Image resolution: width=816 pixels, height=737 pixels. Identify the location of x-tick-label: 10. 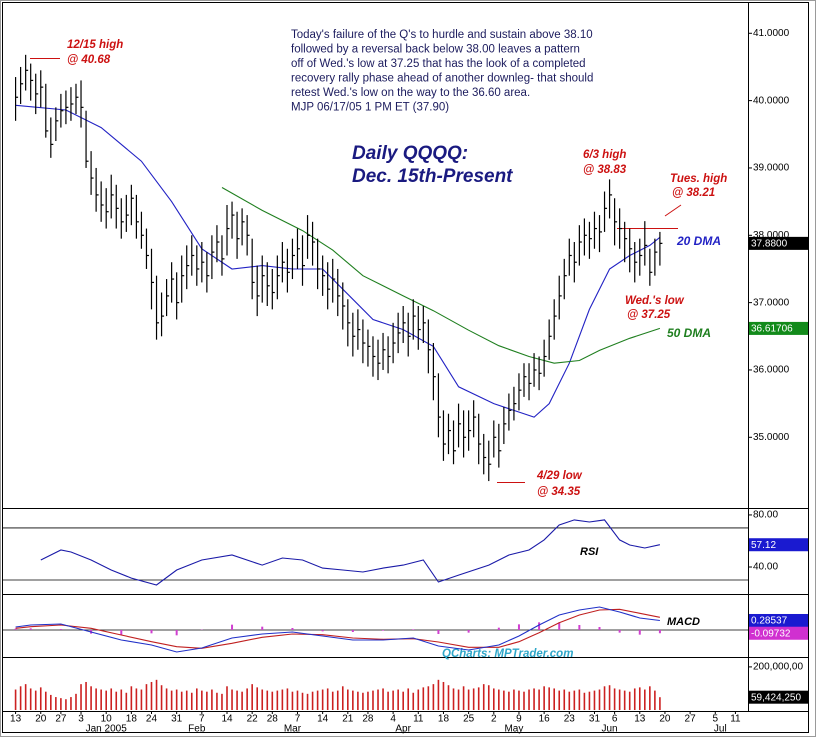
(107, 719).